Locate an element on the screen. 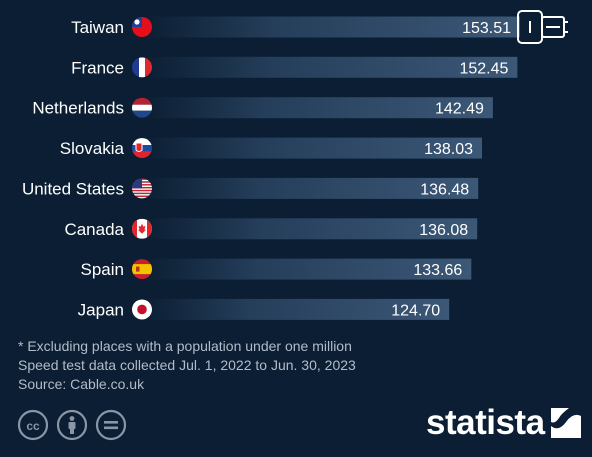 The height and width of the screenshot is (457, 592). bar-row-france: France 152.45 is located at coordinates (294, 67).